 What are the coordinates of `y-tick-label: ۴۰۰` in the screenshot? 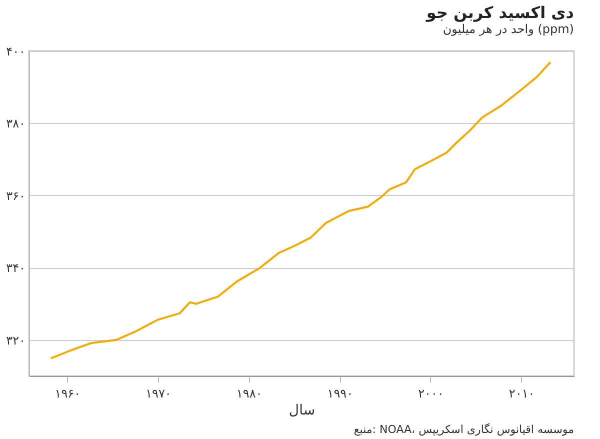 It's located at (16, 51).